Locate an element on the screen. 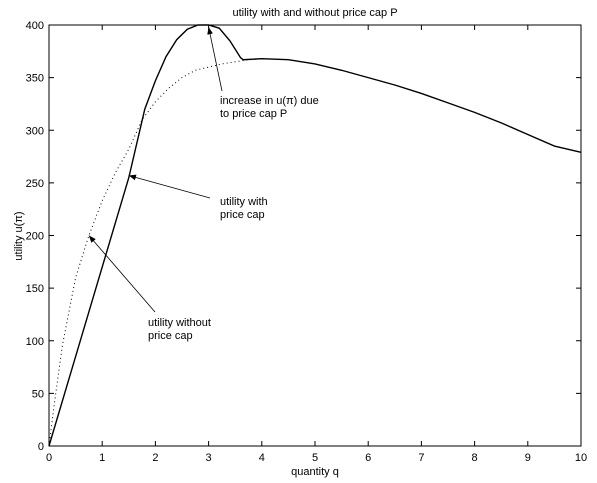  x-tick-label: 0 is located at coordinates (49, 458).